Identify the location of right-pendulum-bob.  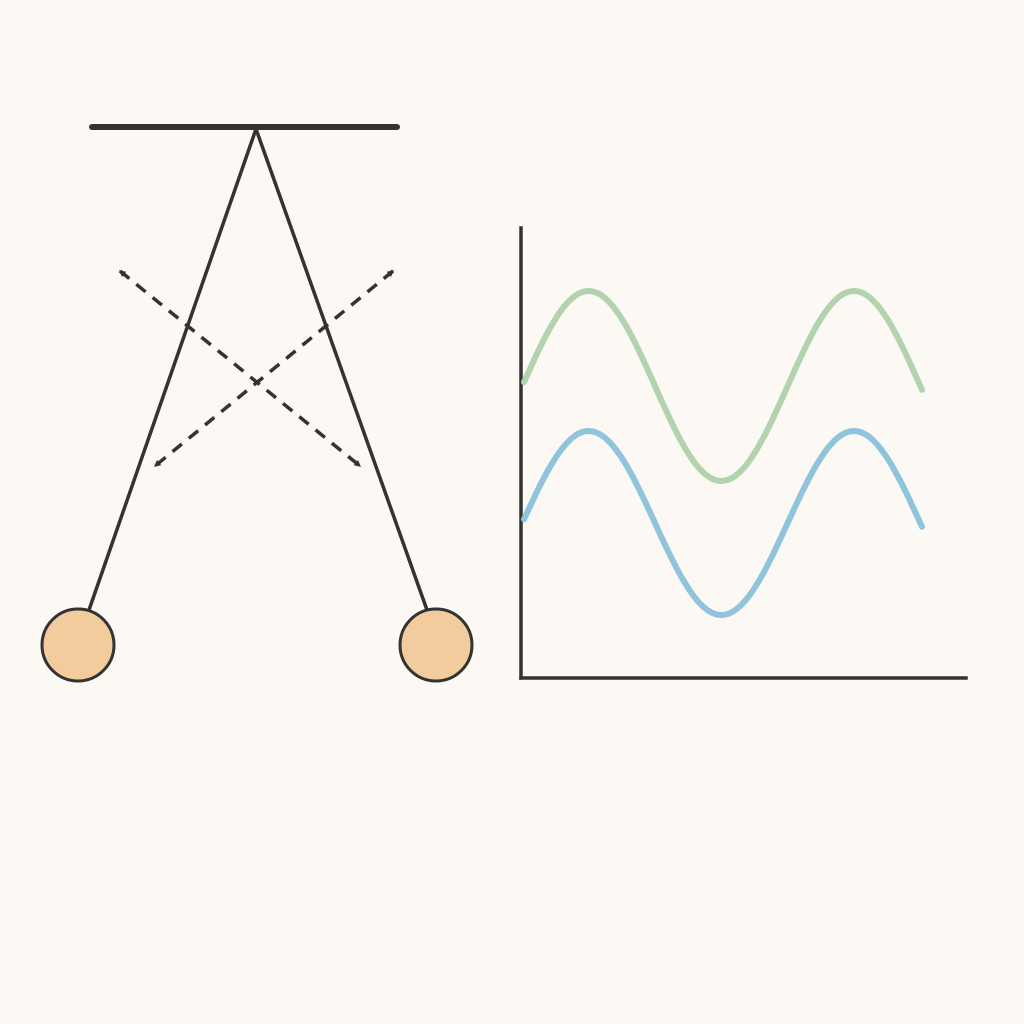
(436, 645).